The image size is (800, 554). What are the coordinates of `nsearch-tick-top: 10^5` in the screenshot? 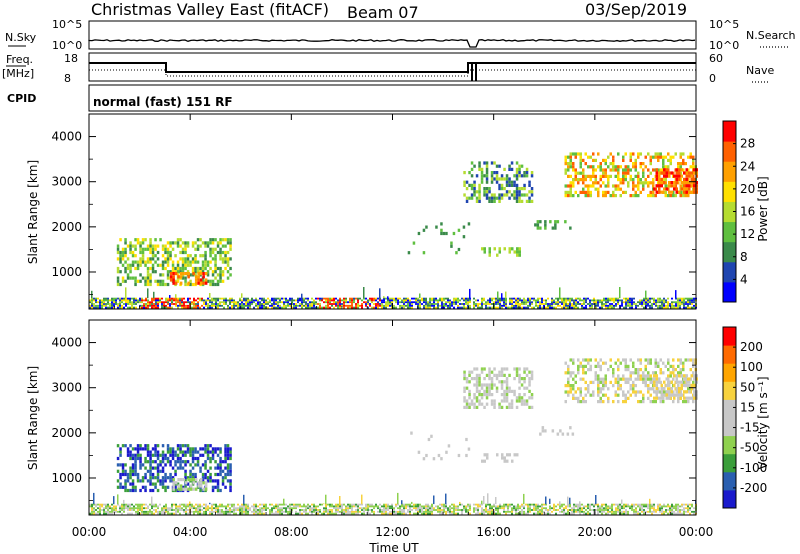 It's located at (724, 24).